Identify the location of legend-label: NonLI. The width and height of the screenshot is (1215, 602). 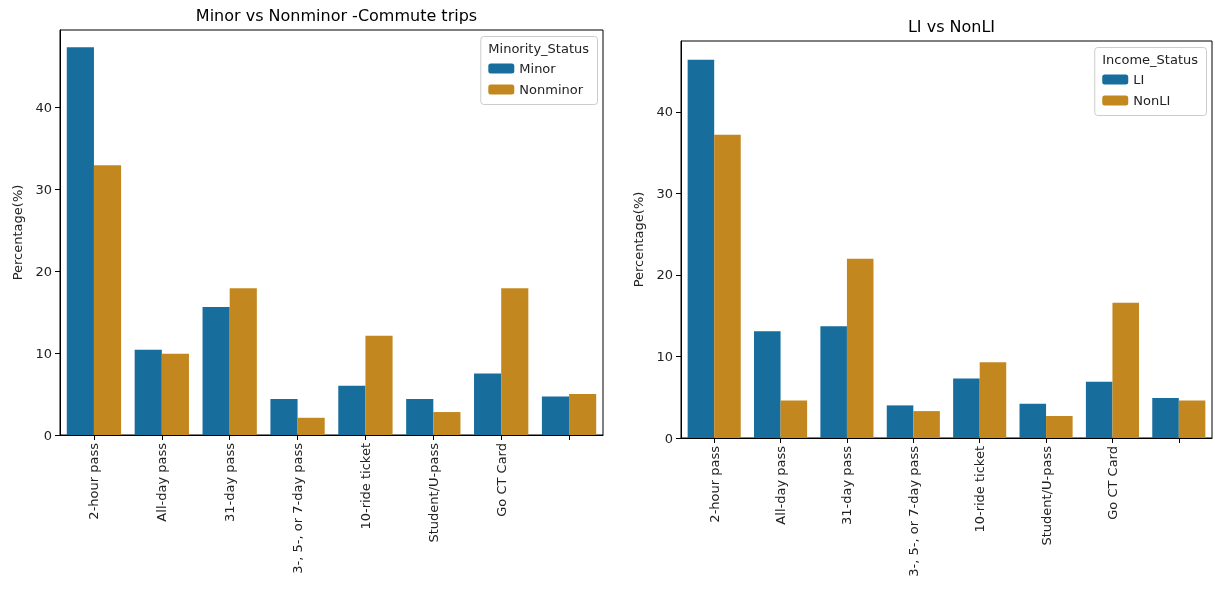
(1152, 100).